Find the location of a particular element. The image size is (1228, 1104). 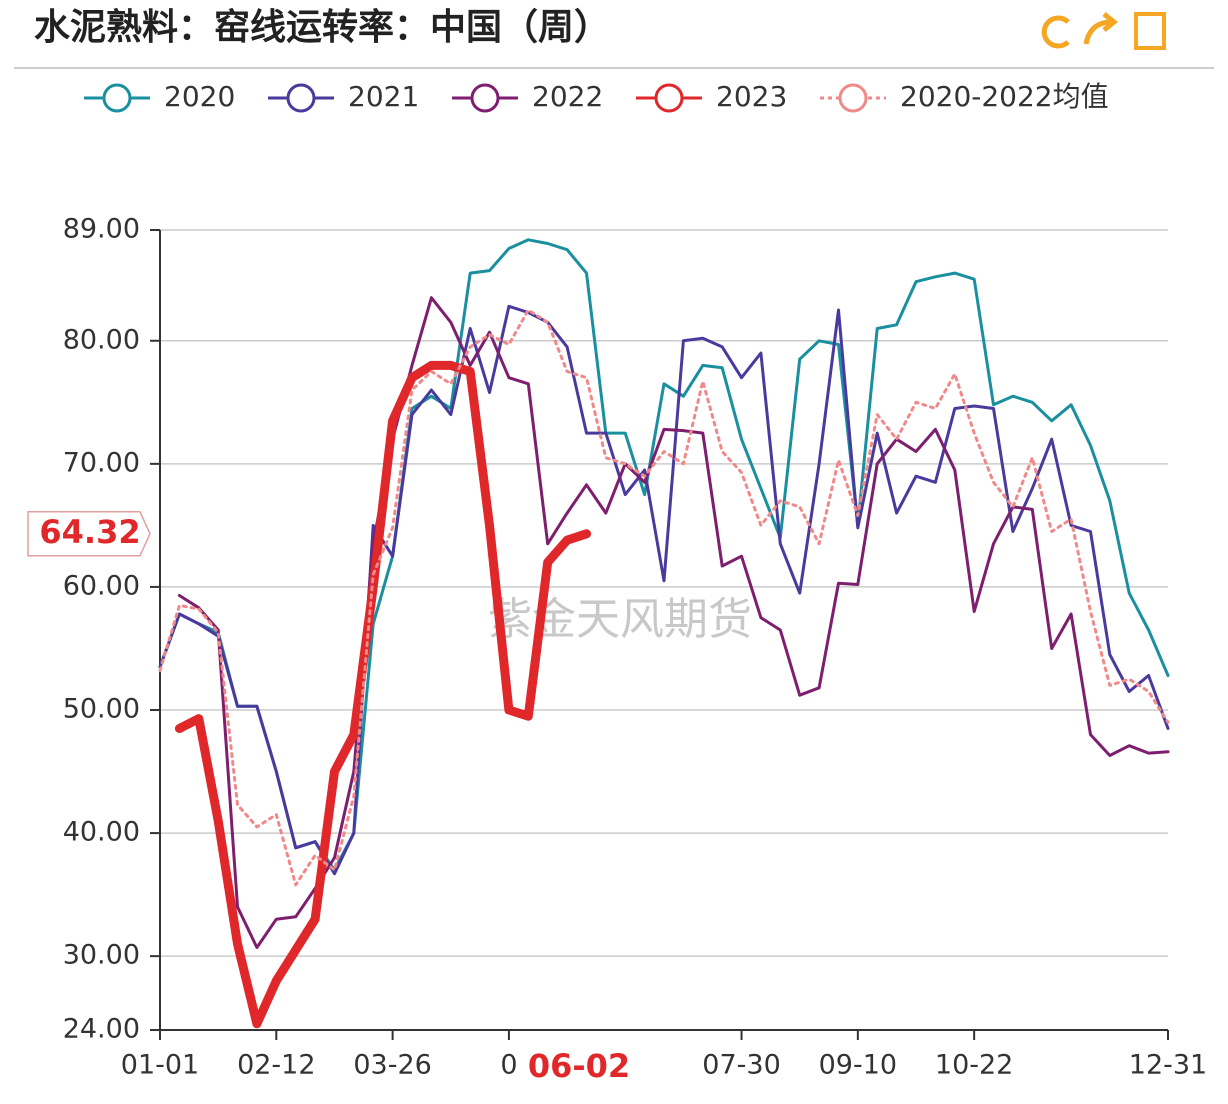

x-tick-label: 01-01 is located at coordinates (160, 1065).